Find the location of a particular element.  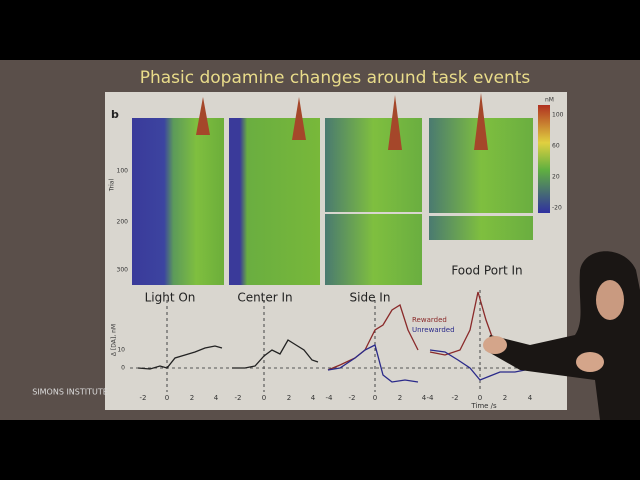

trace-axis-label: Δ [DA], nM is located at coordinates (114, 340).